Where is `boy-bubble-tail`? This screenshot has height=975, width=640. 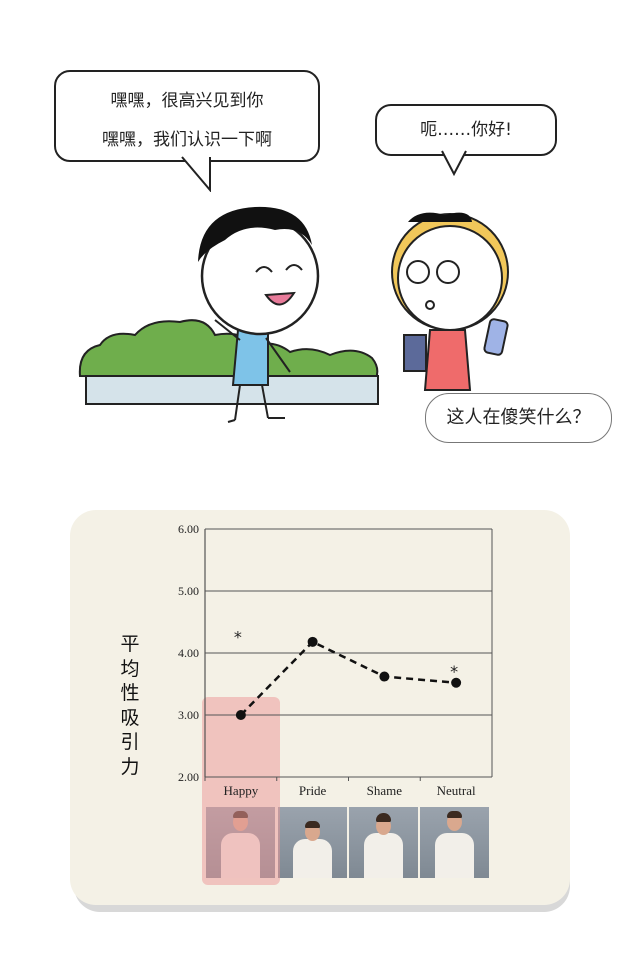 boy-bubble-tail is located at coordinates (196, 174).